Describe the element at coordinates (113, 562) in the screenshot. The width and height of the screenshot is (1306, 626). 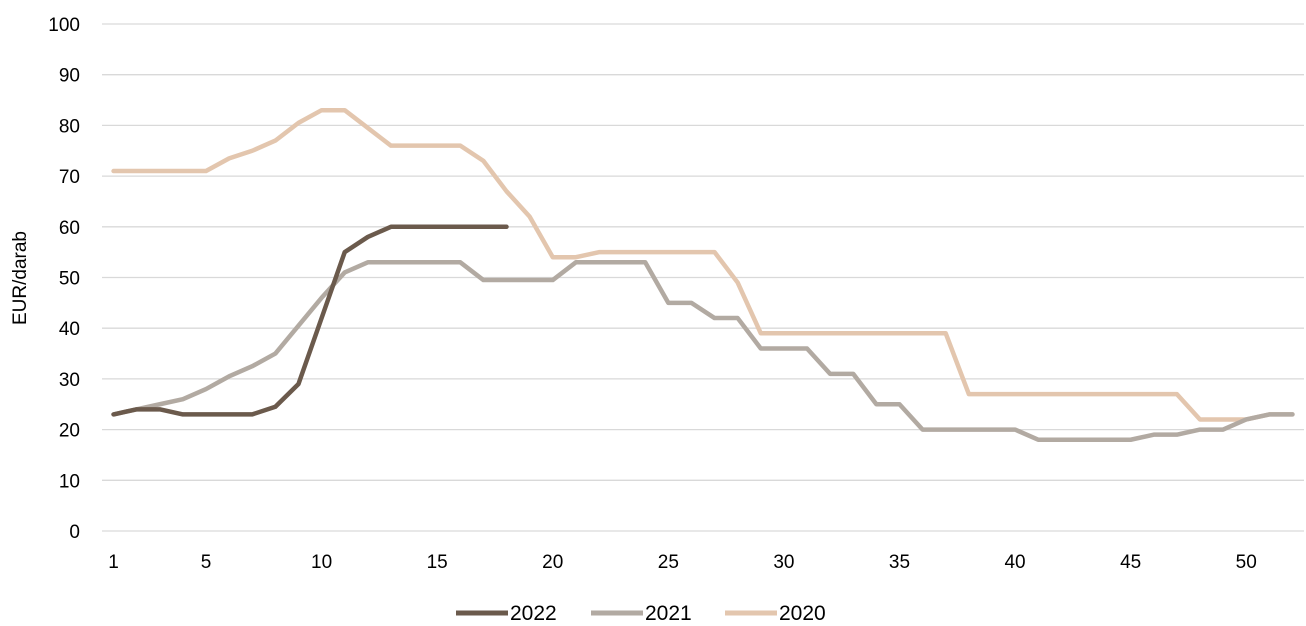
I see `x-tick-label: 1` at that location.